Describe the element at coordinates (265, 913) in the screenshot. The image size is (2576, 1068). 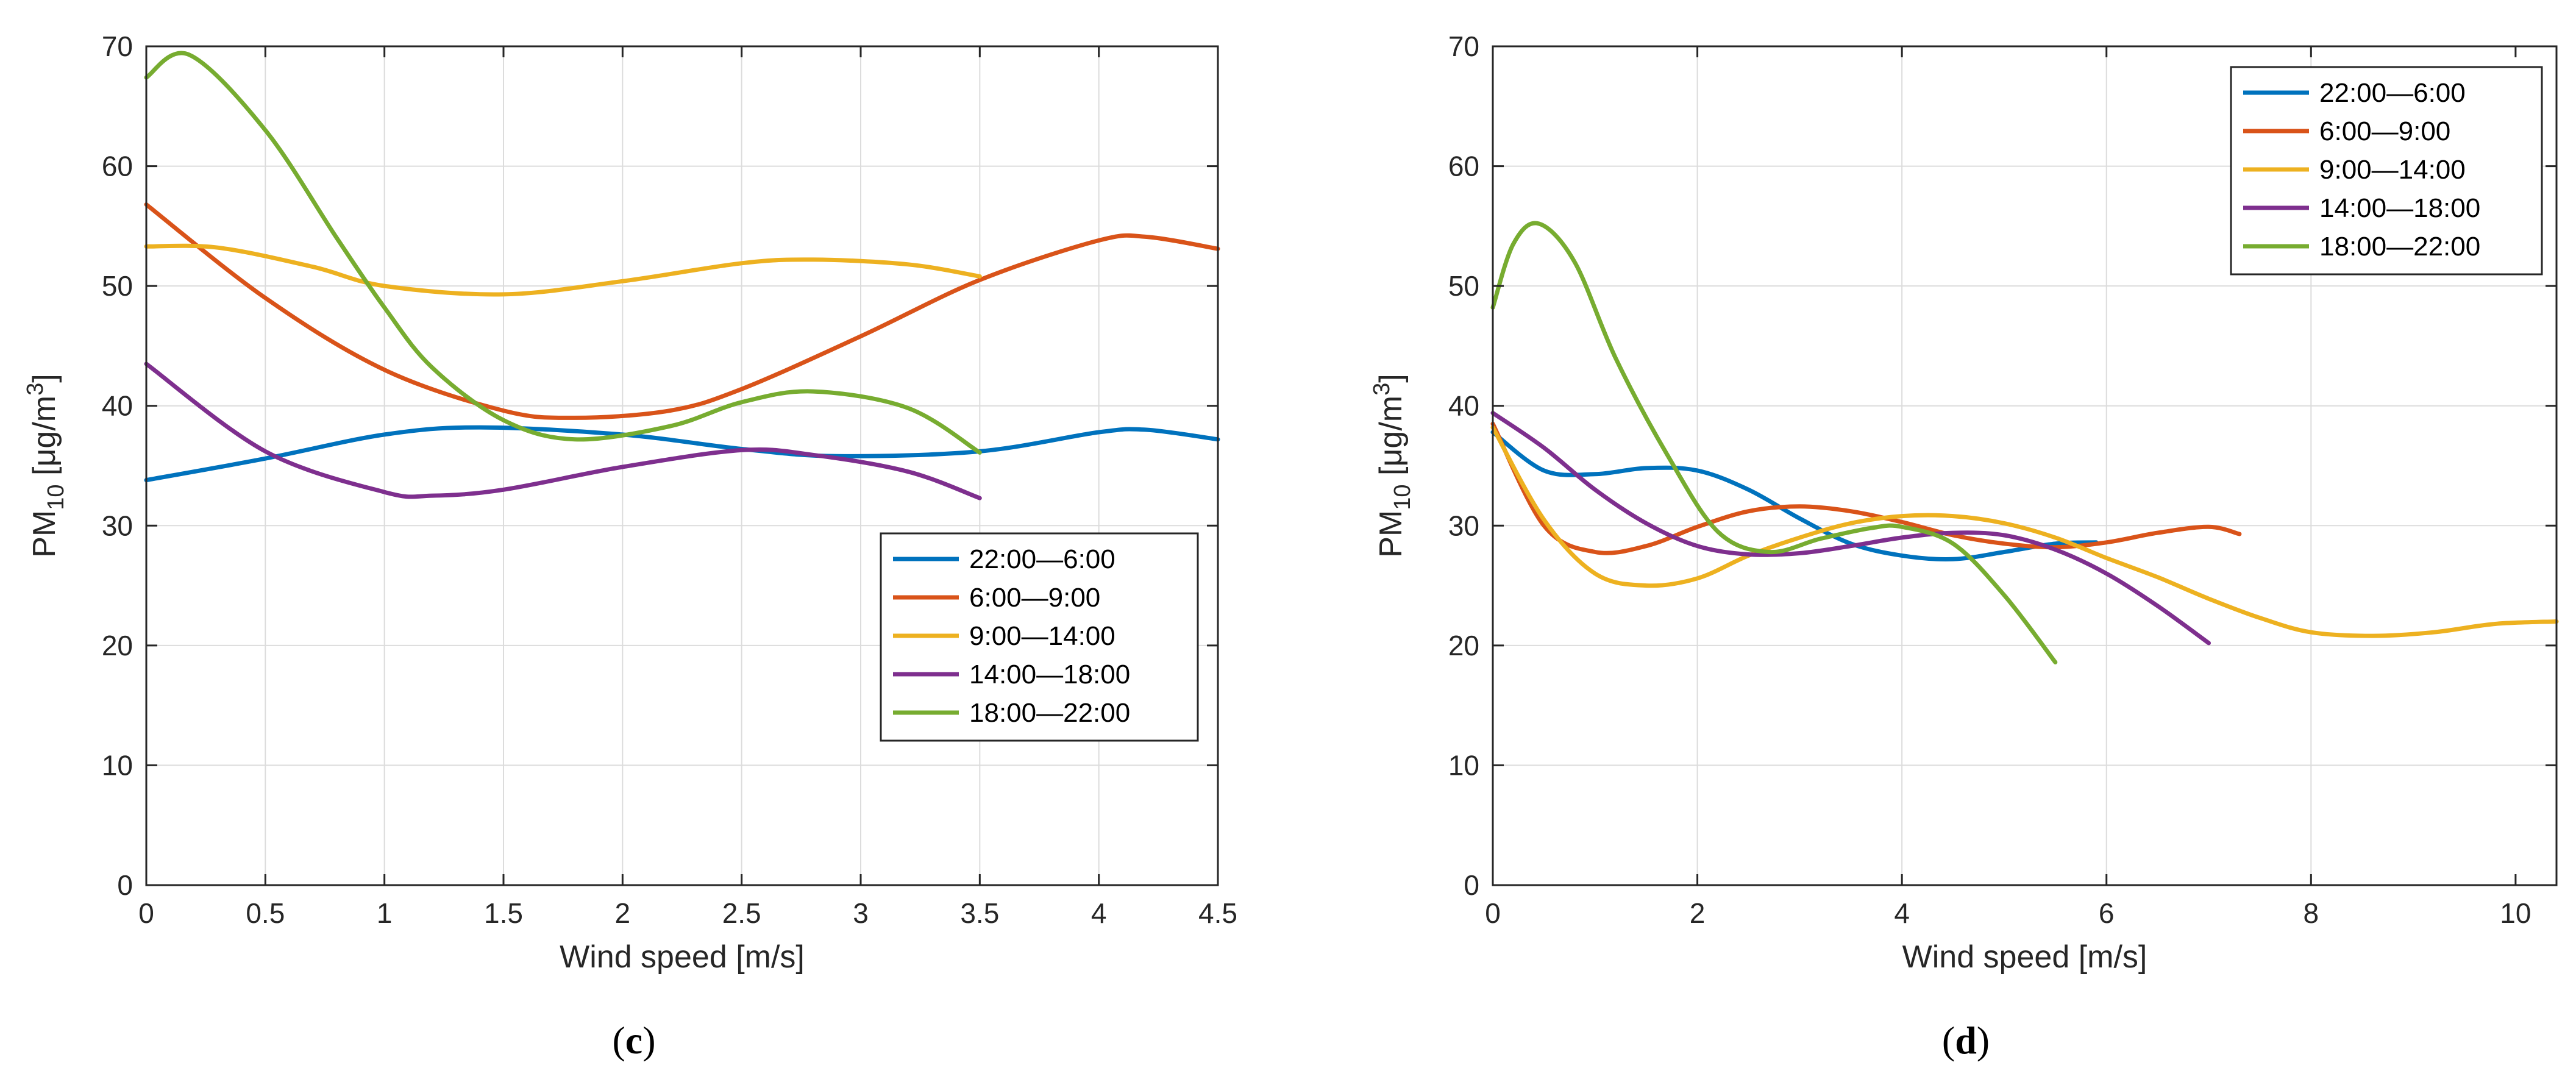
I see `x-tick-label: 0.5` at that location.